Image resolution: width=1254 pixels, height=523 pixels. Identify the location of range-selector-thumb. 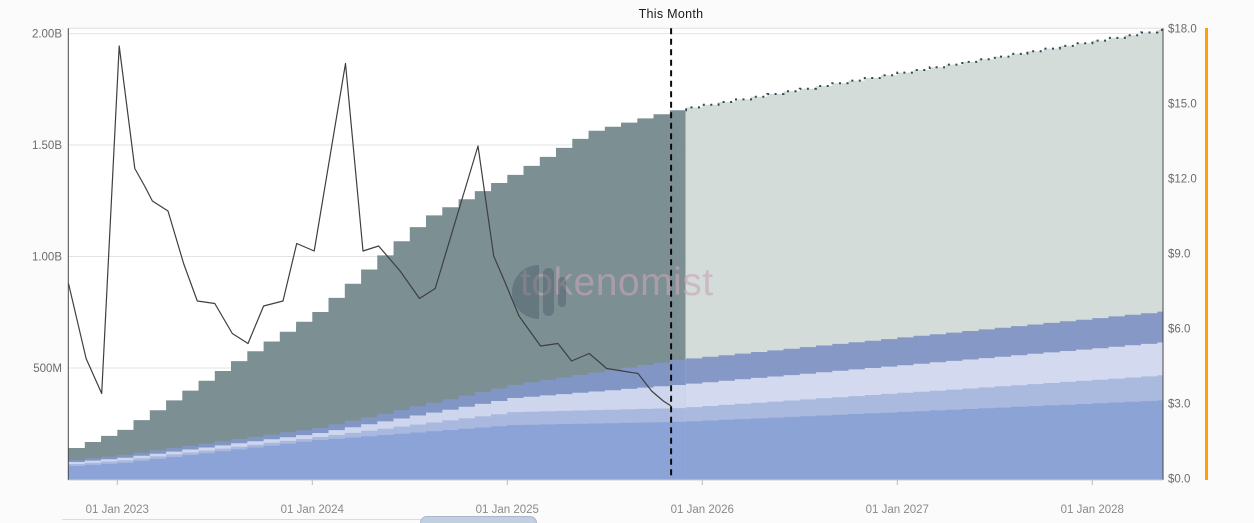
(478, 519).